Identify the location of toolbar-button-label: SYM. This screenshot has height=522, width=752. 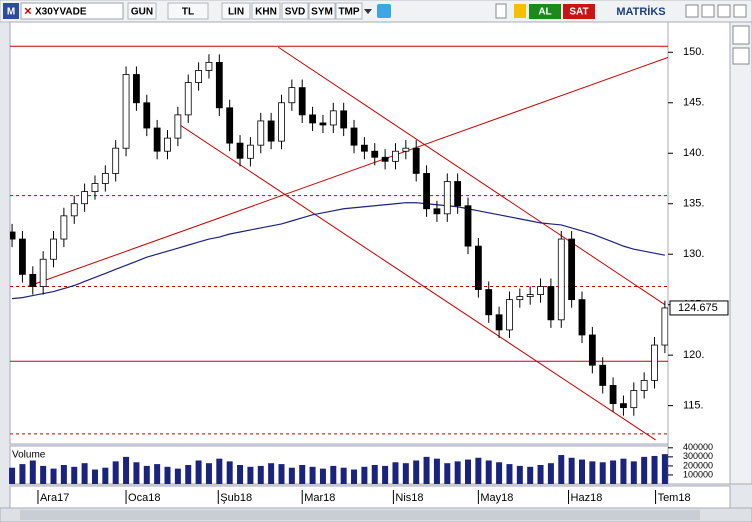
(322, 12).